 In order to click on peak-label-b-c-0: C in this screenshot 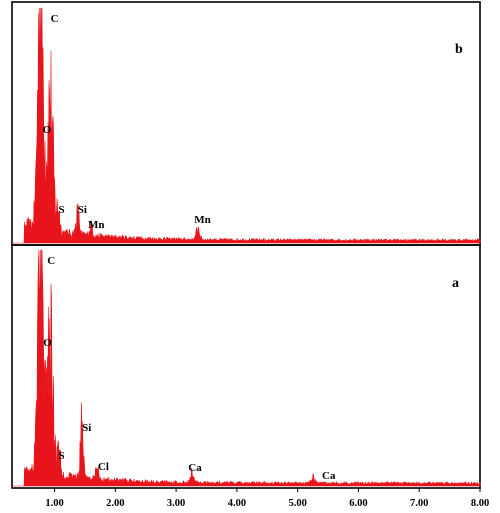, I will do `click(55, 19)`.